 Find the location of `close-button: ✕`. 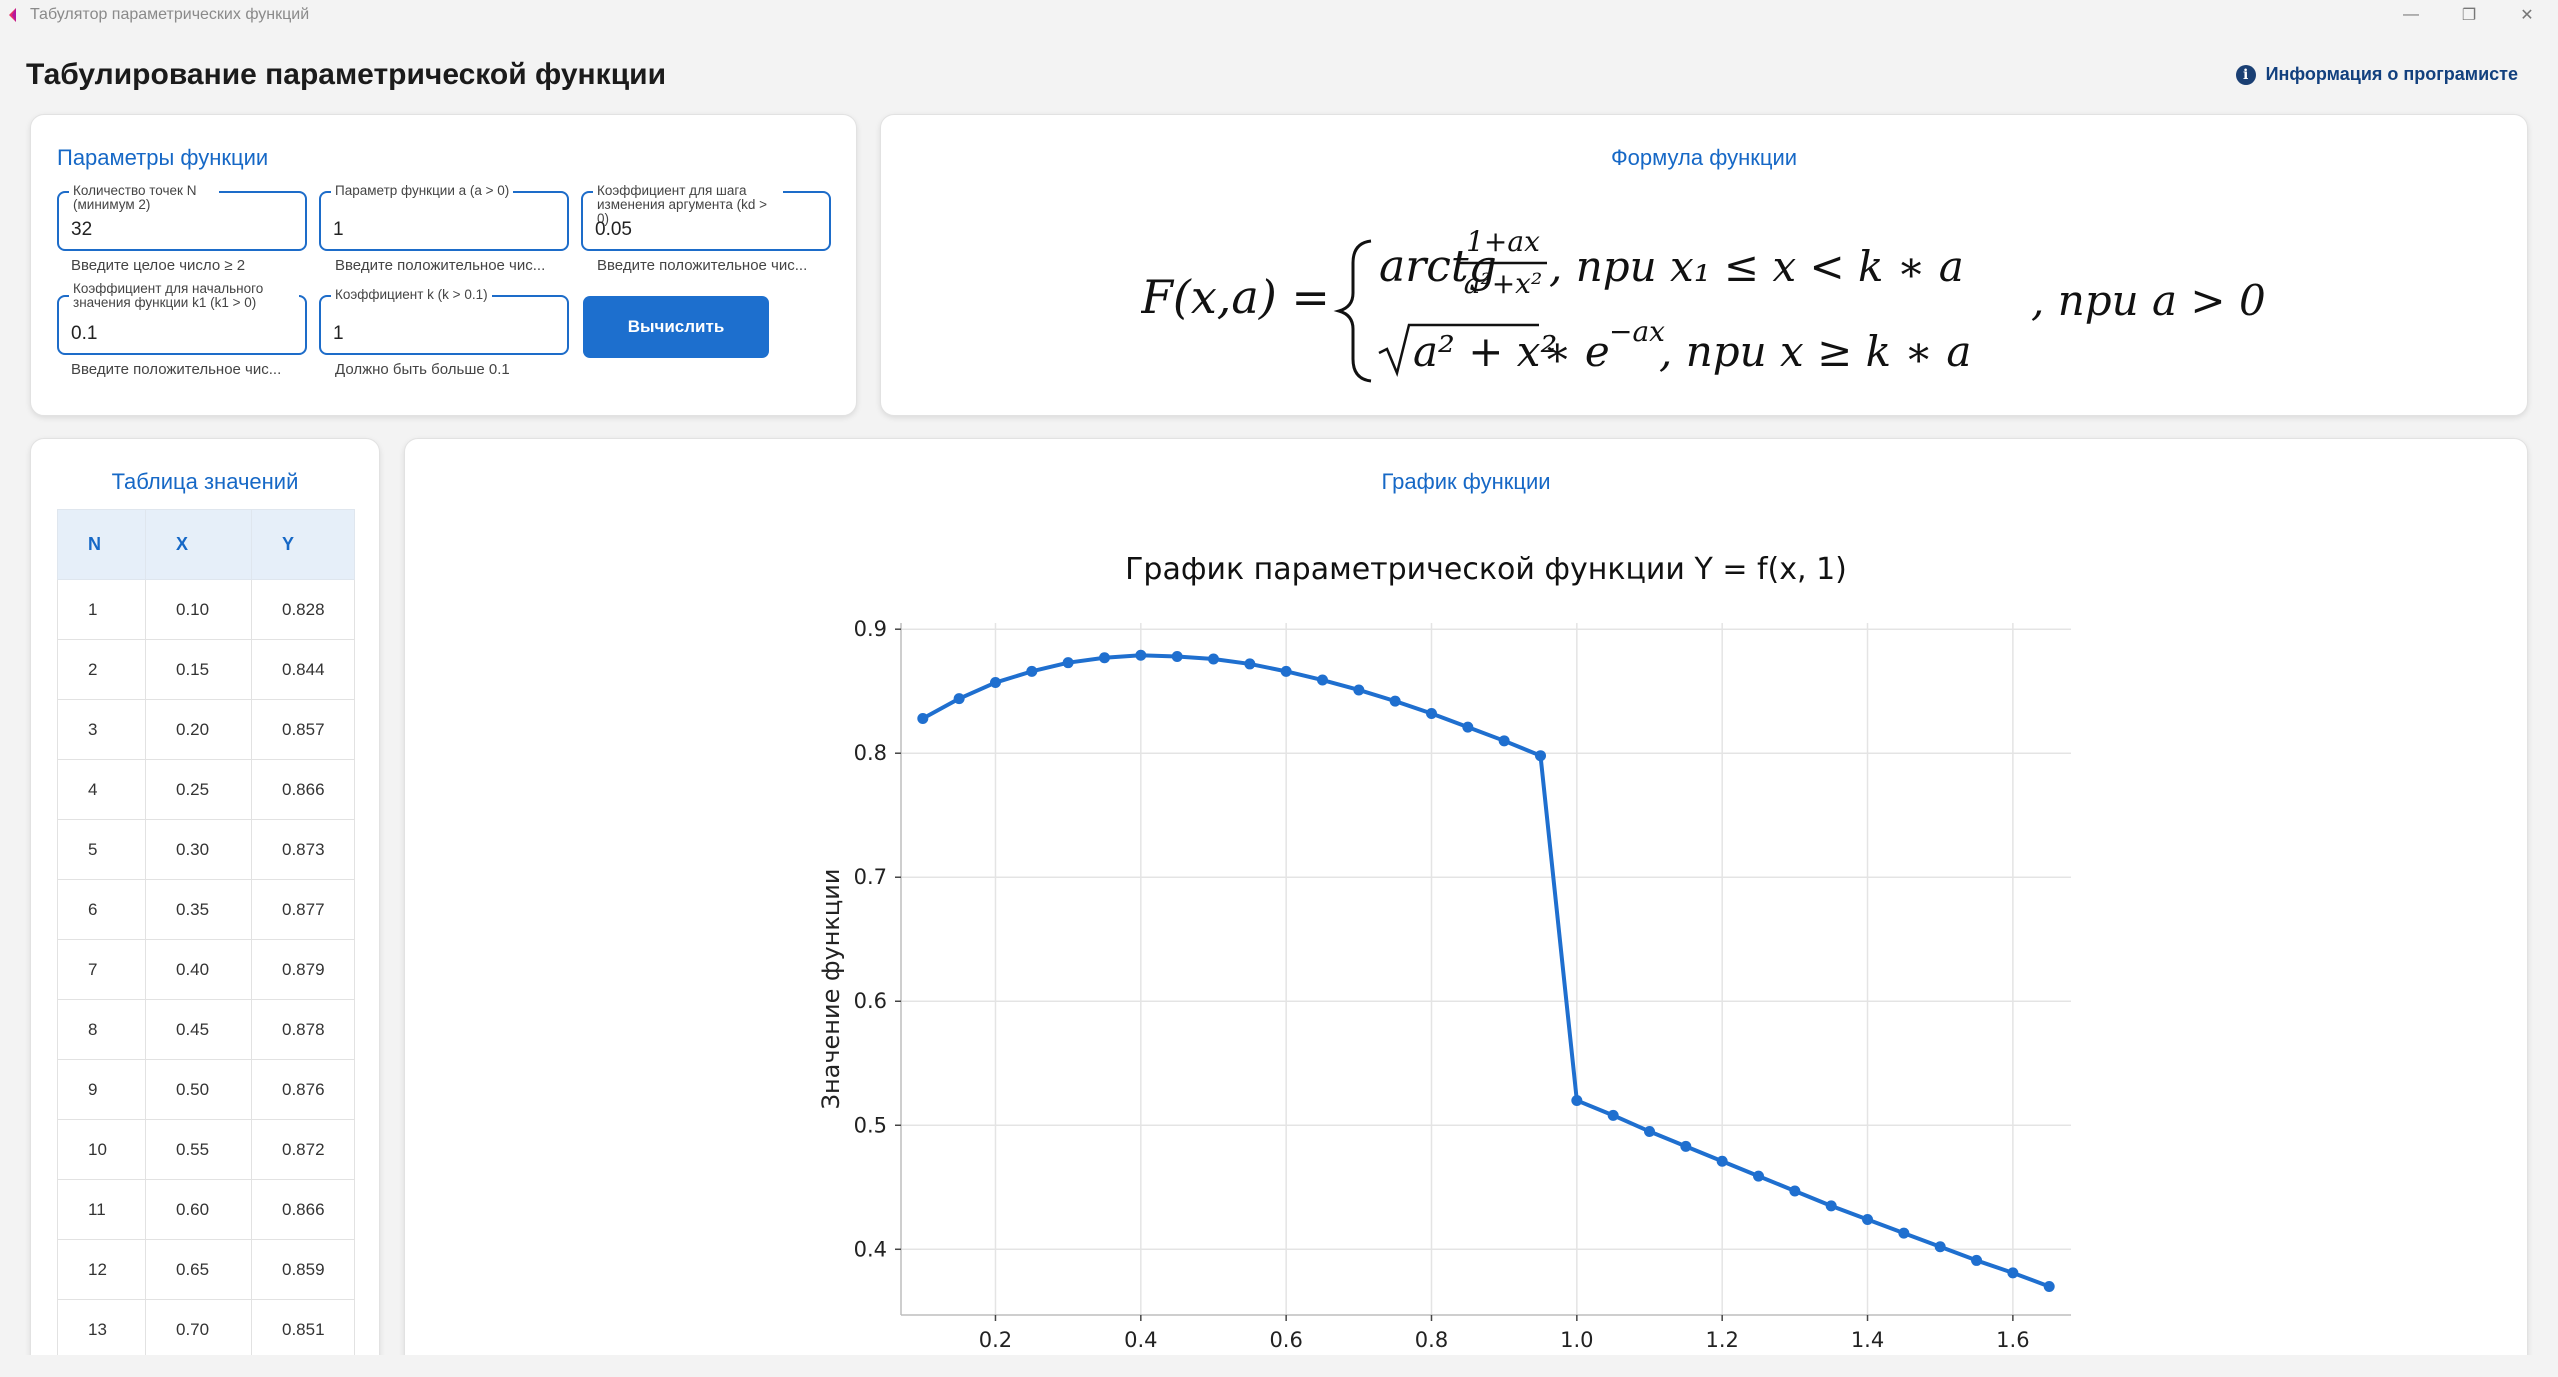

close-button: ✕ is located at coordinates (2527, 15).